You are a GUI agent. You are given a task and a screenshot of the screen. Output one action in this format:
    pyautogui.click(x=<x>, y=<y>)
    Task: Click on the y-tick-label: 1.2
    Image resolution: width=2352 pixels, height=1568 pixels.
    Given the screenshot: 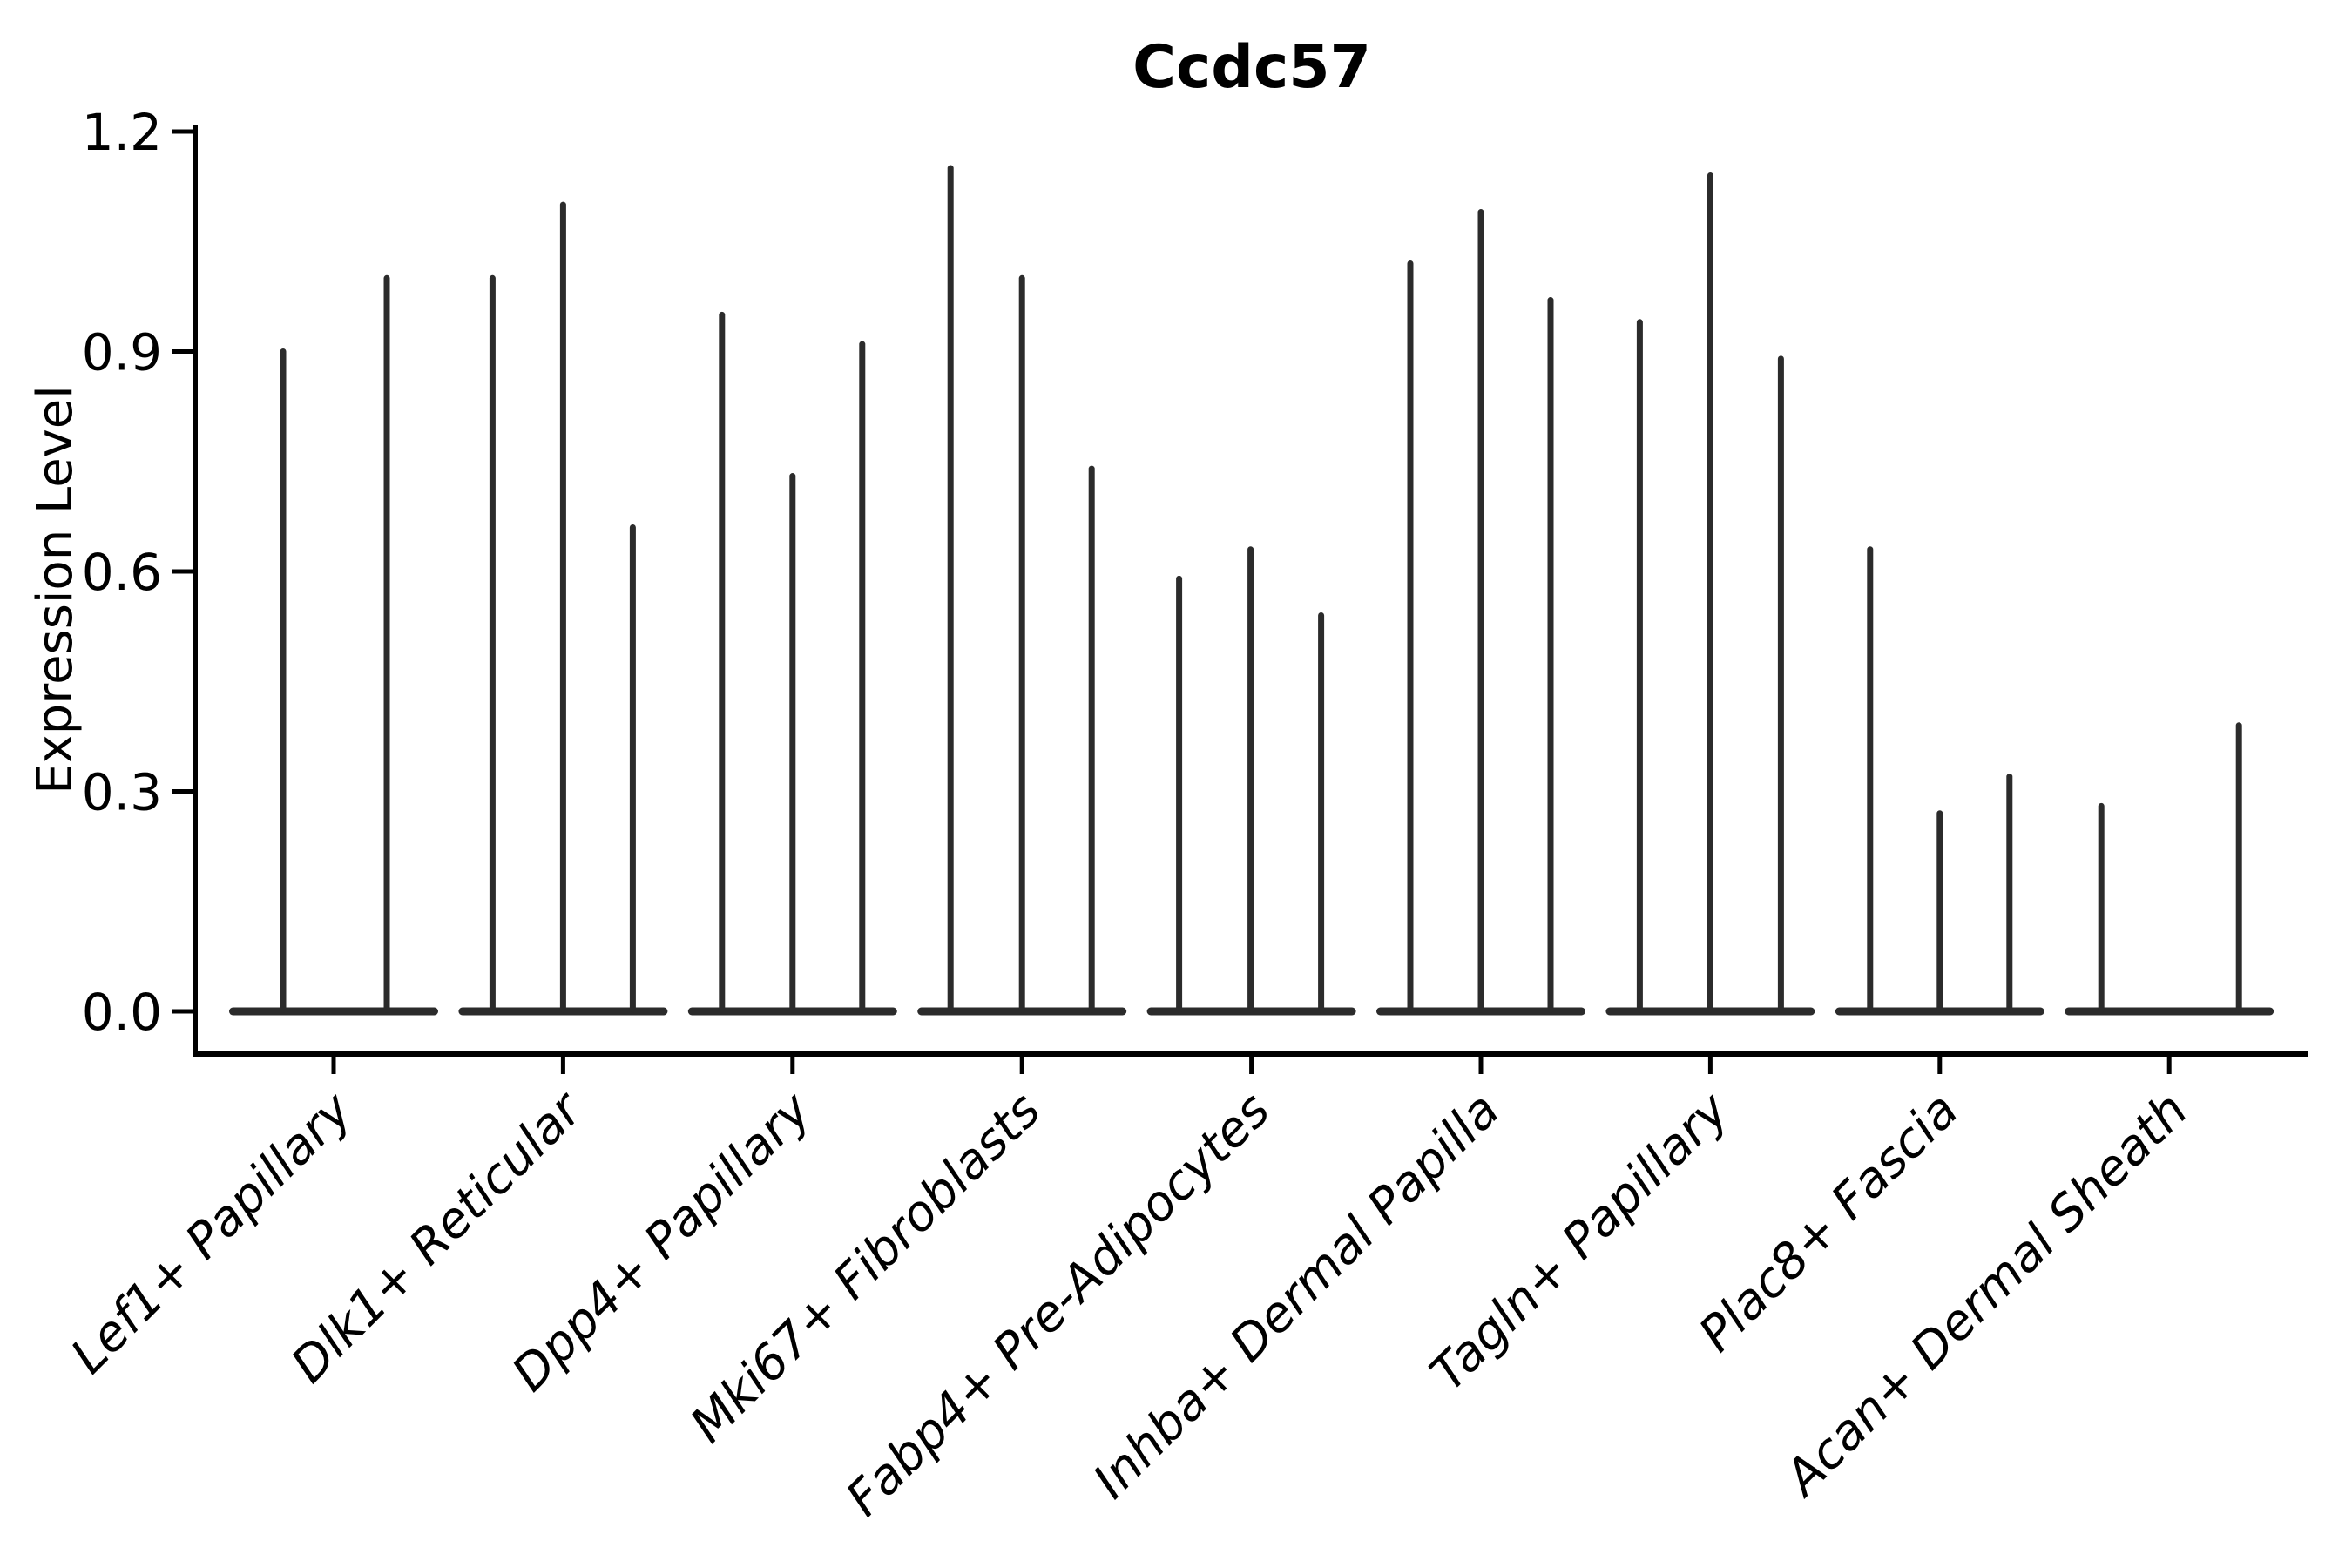 What is the action you would take?
    pyautogui.click(x=122, y=132)
    